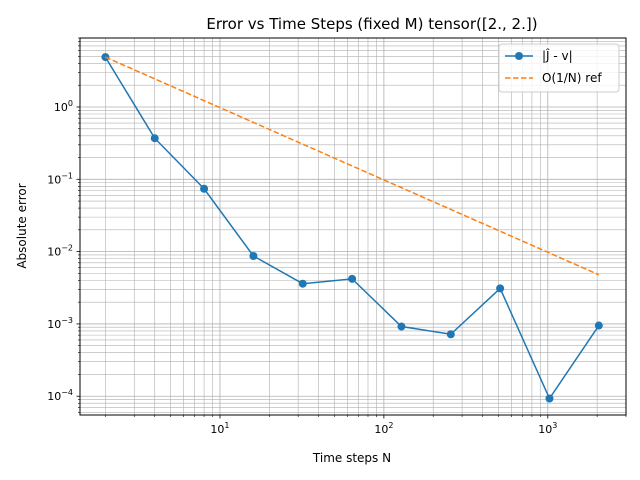  What do you see at coordinates (60, 323) in the screenshot?
I see `y-tick-label: 10⁻³` at bounding box center [60, 323].